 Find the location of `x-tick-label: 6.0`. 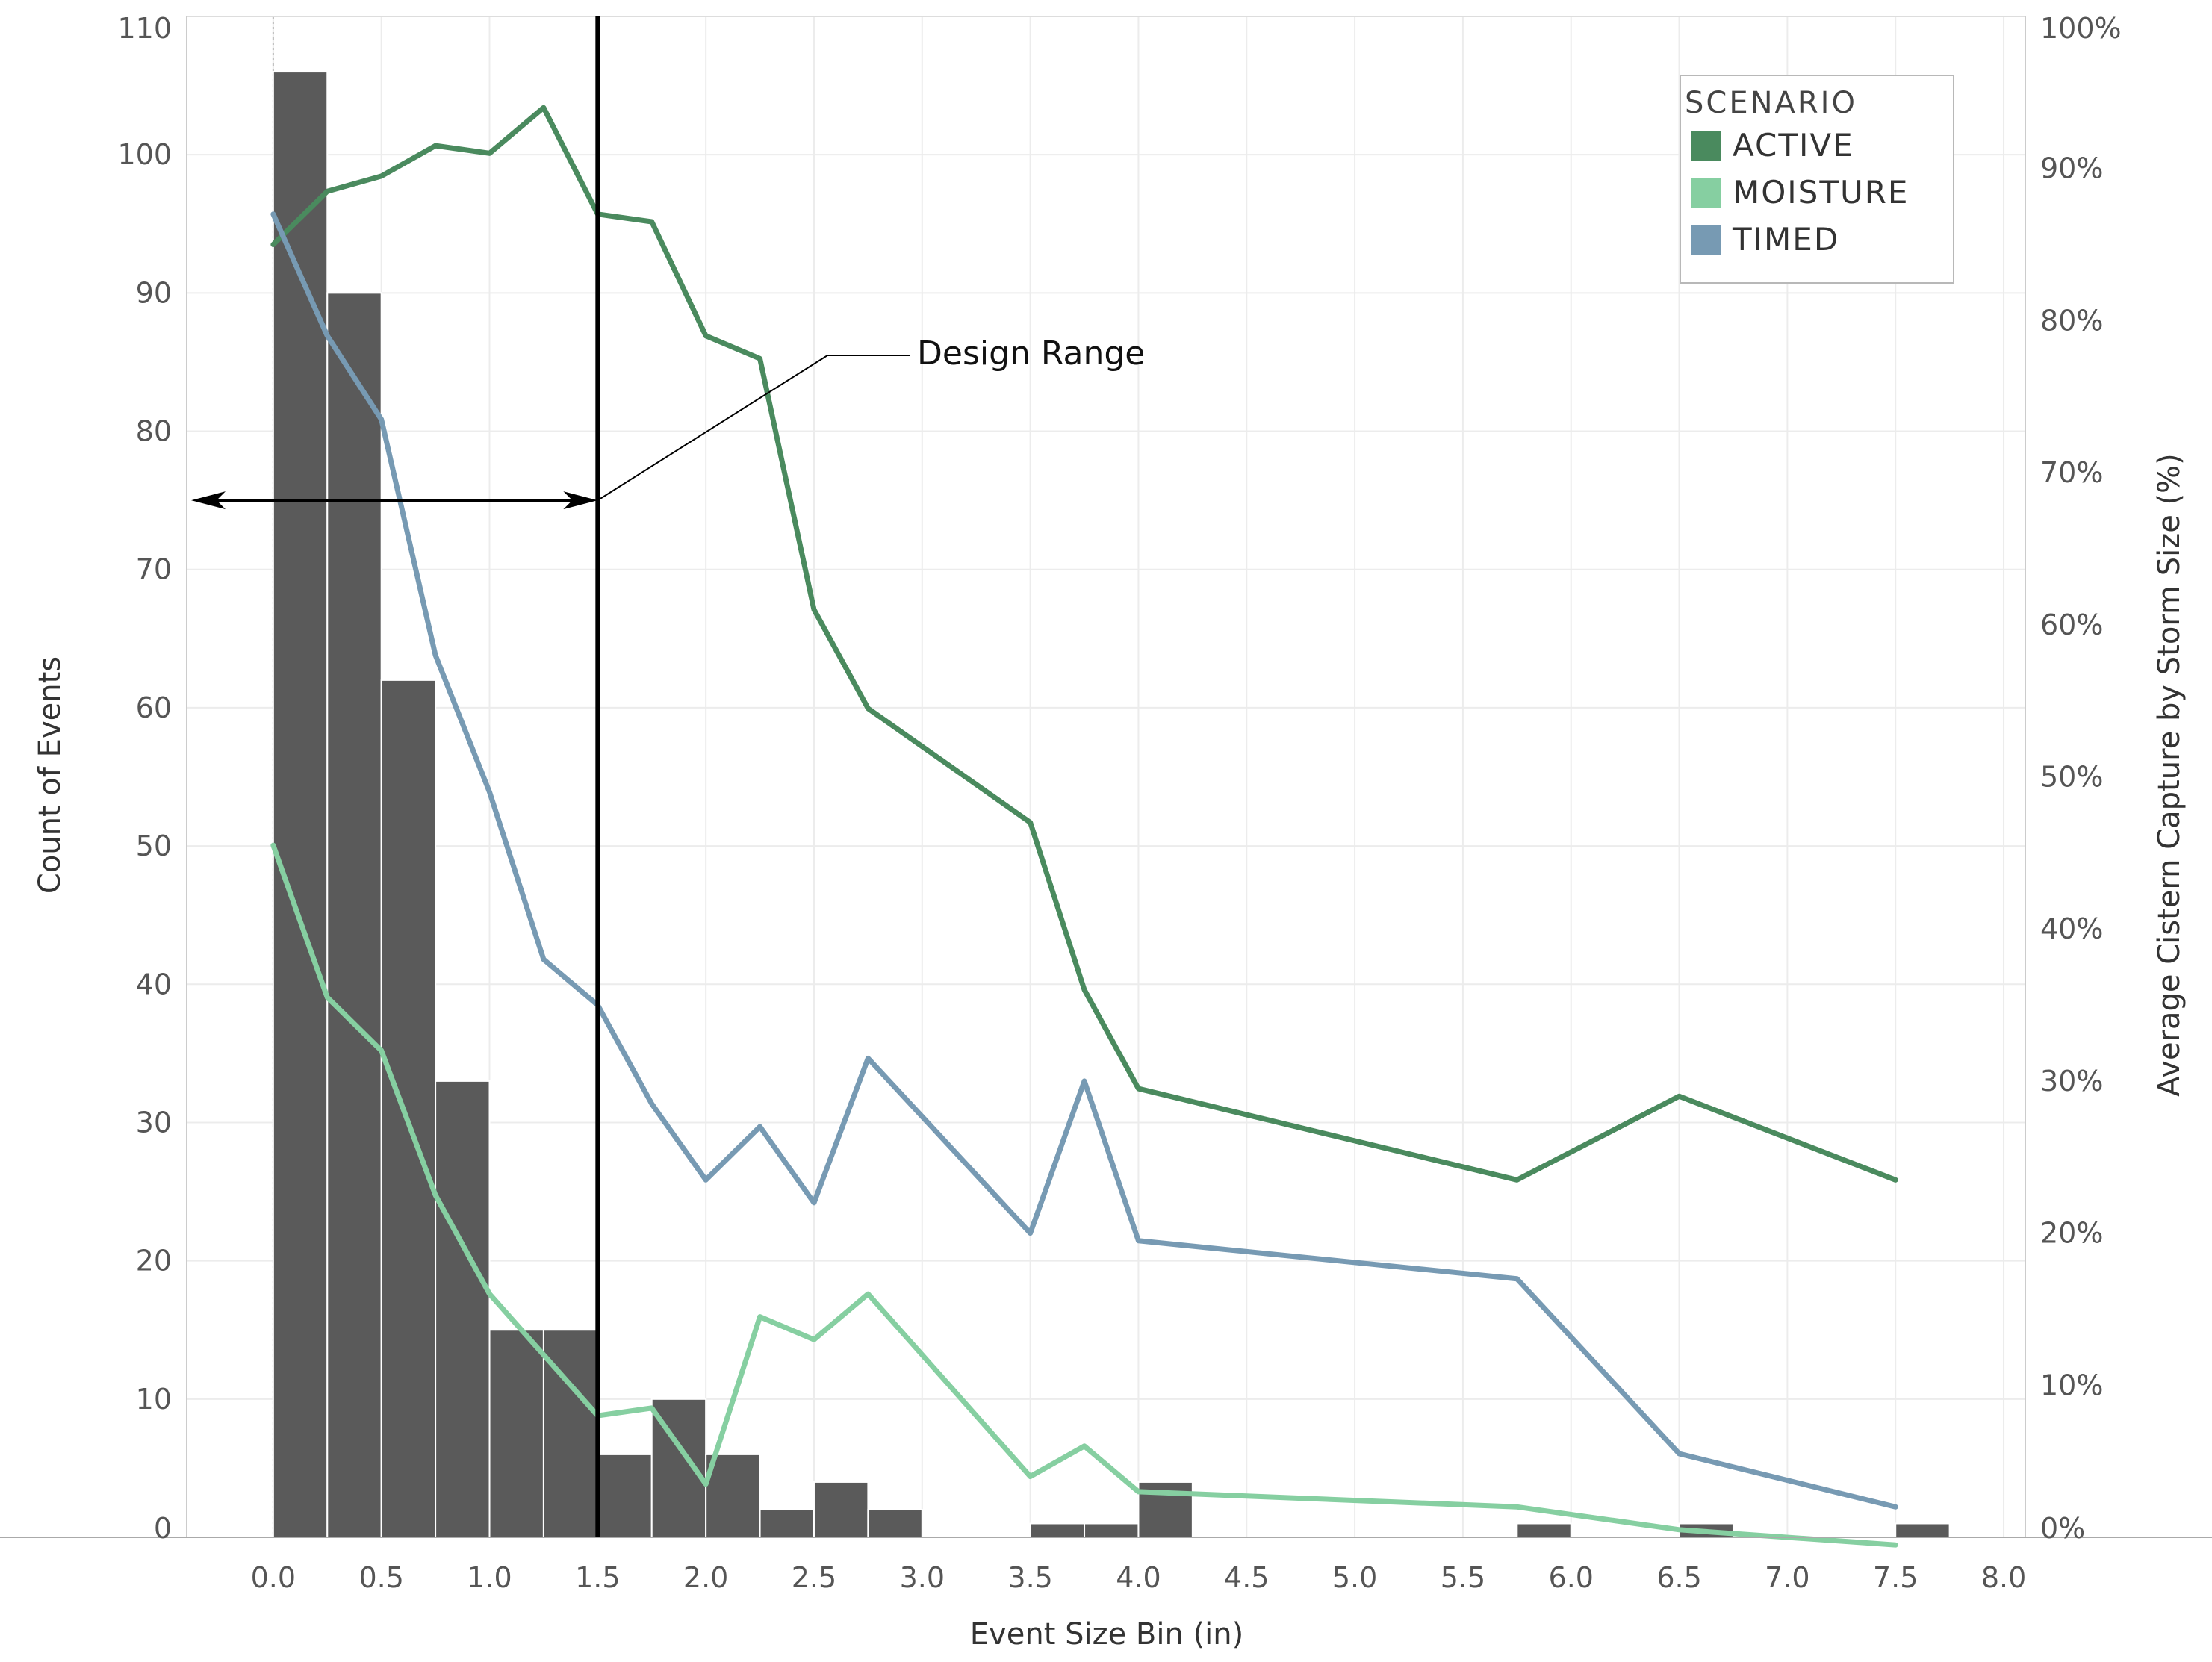

x-tick-label: 6.0 is located at coordinates (1572, 1577).